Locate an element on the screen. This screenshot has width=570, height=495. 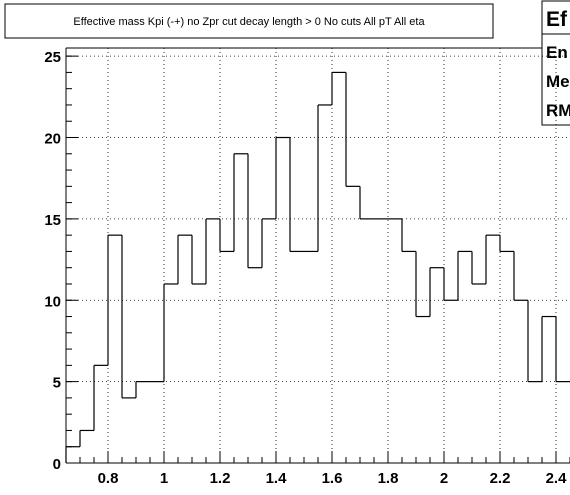
stats-header: Ef is located at coordinates (557, 19).